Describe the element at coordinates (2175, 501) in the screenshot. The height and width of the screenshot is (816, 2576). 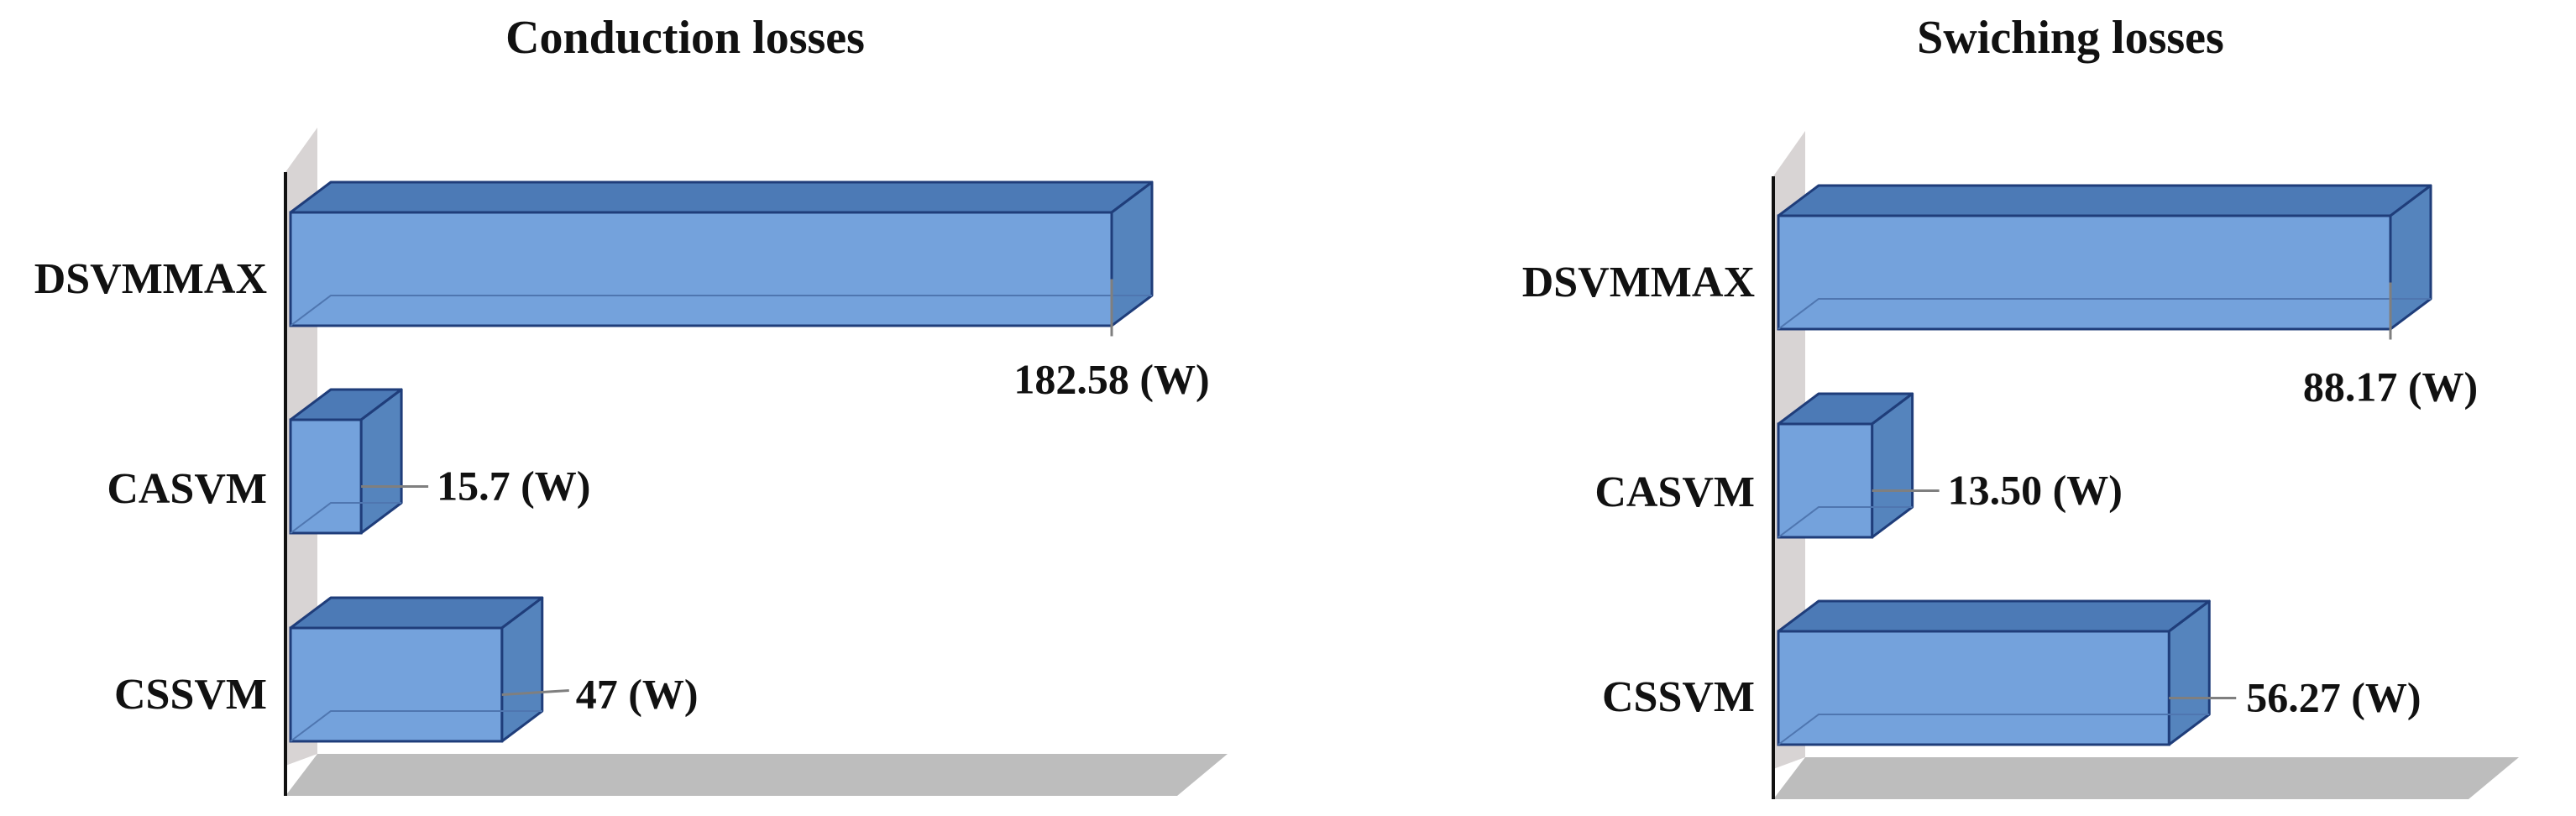
I see `data-labels: 88.17 (W) 13.50 (W) 56.27 (W)` at that location.